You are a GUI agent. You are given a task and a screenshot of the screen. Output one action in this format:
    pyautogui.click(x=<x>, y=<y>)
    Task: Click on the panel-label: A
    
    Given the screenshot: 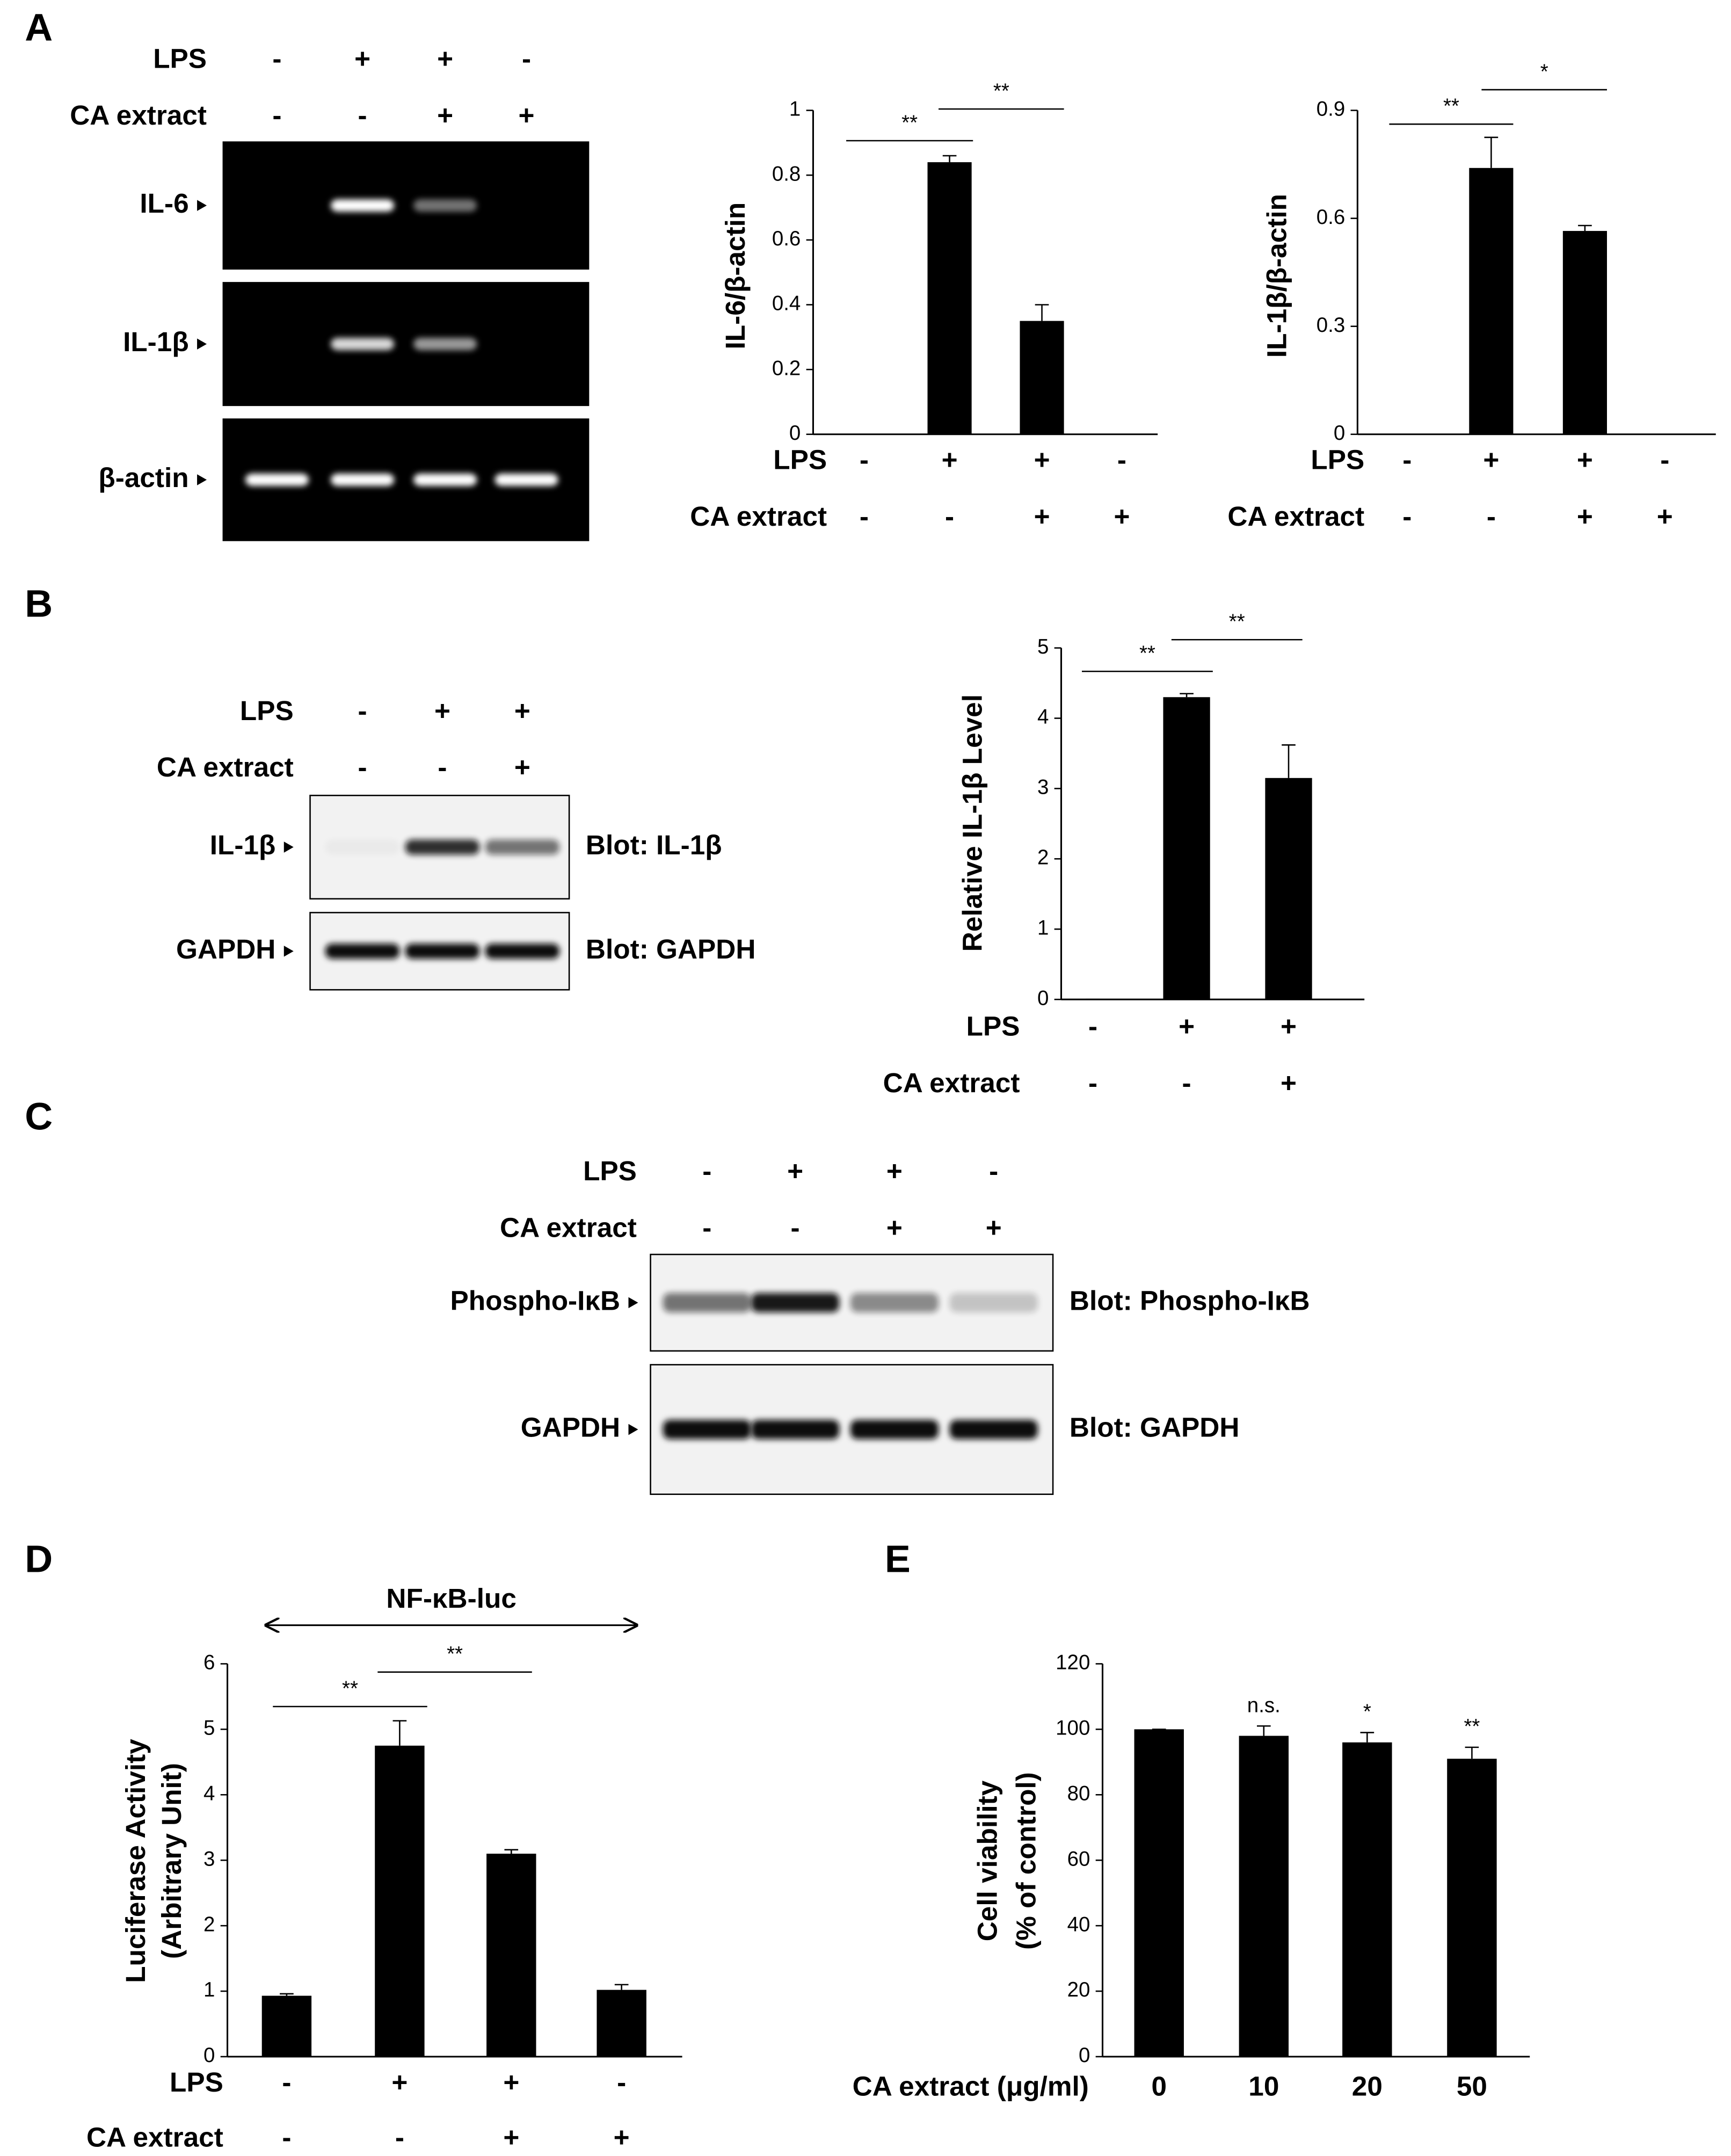 What is the action you would take?
    pyautogui.click(x=39, y=27)
    